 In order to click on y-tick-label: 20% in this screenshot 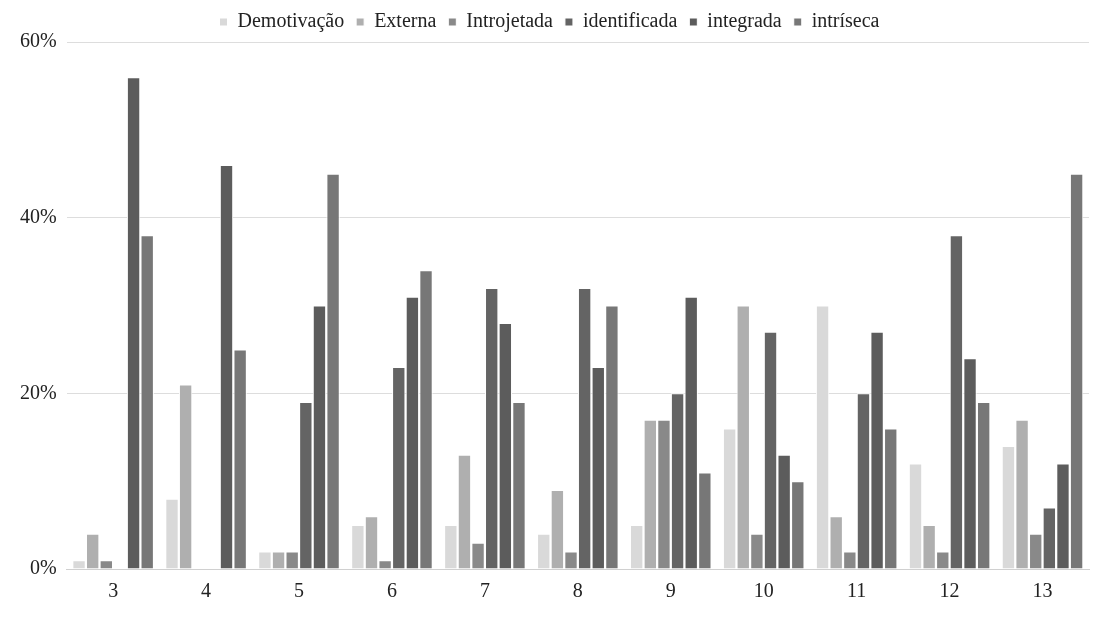, I will do `click(38, 391)`.